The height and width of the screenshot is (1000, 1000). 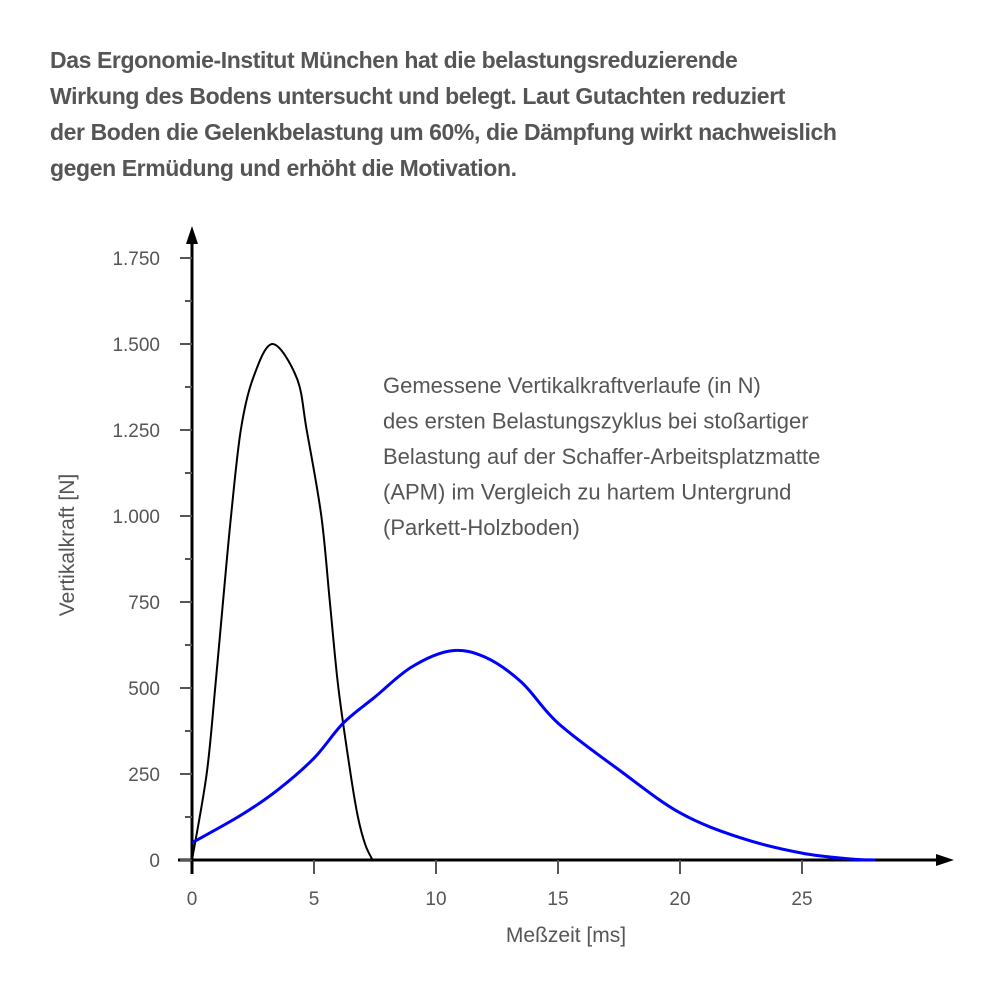 What do you see at coordinates (566, 935) in the screenshot?
I see `x-axis-title: Meßzeit [ms]` at bounding box center [566, 935].